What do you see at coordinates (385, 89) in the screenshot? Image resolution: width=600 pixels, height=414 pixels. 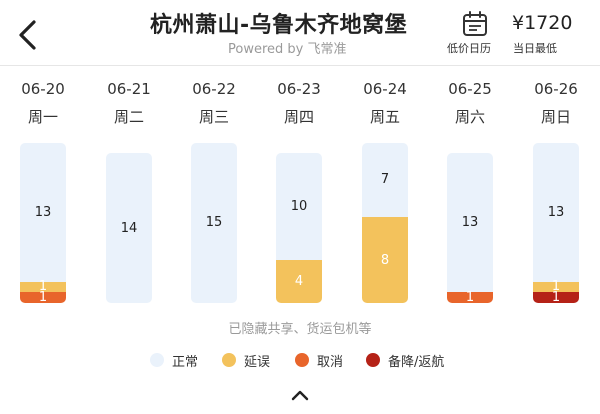 I see `day-date: 06-24` at bounding box center [385, 89].